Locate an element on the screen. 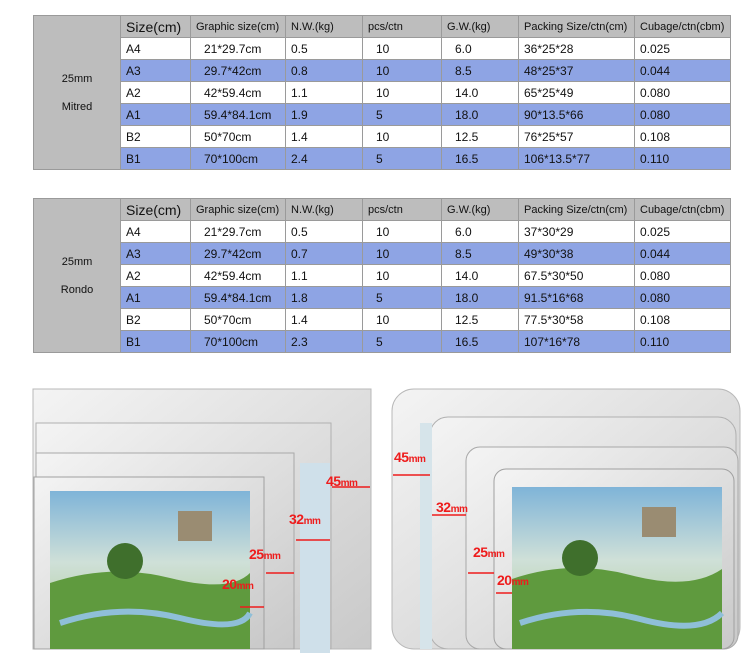 The image size is (750, 655). mitred-dimension-45: 45mm is located at coordinates (342, 481).